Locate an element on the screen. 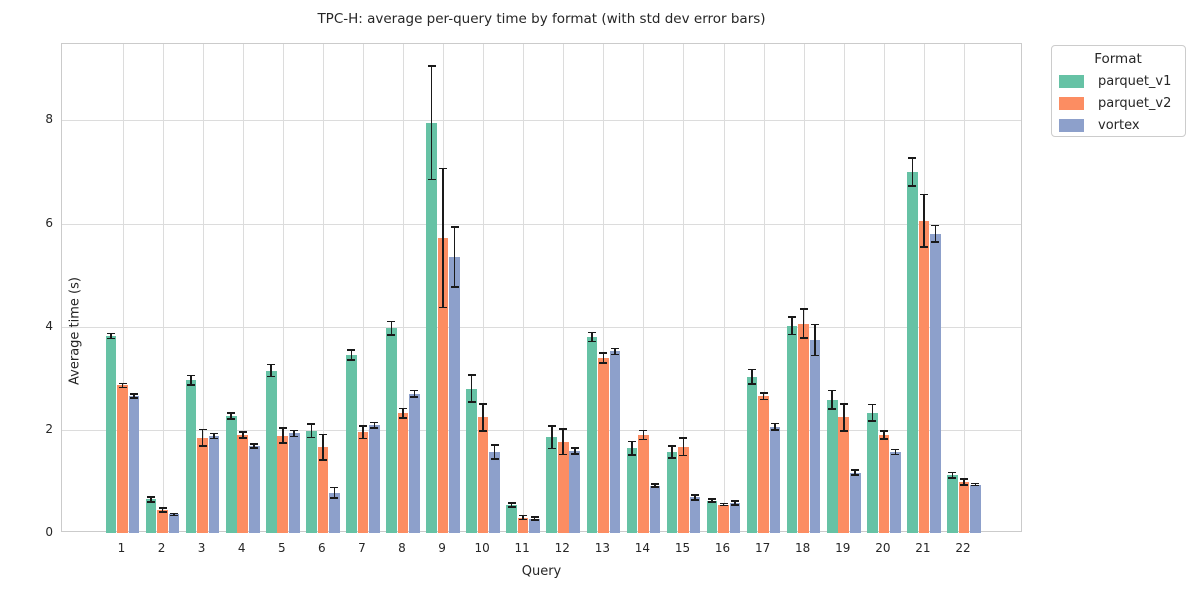 The width and height of the screenshot is (1200, 600). bar-q16-parquet_v2 is located at coordinates (723, 518).